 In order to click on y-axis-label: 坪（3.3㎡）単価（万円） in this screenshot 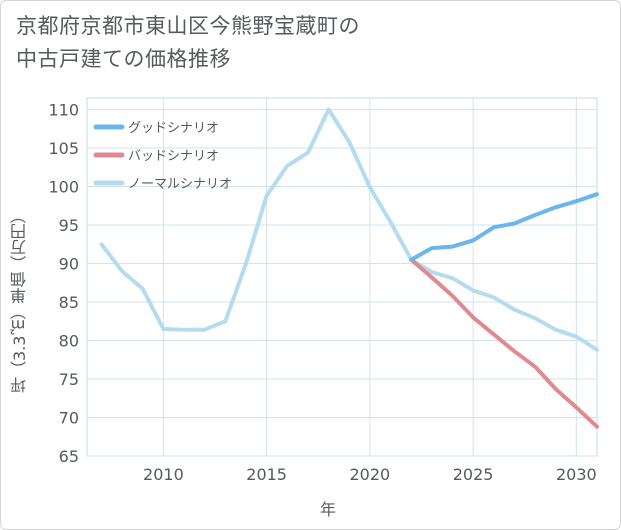, I will do `click(19, 300)`.